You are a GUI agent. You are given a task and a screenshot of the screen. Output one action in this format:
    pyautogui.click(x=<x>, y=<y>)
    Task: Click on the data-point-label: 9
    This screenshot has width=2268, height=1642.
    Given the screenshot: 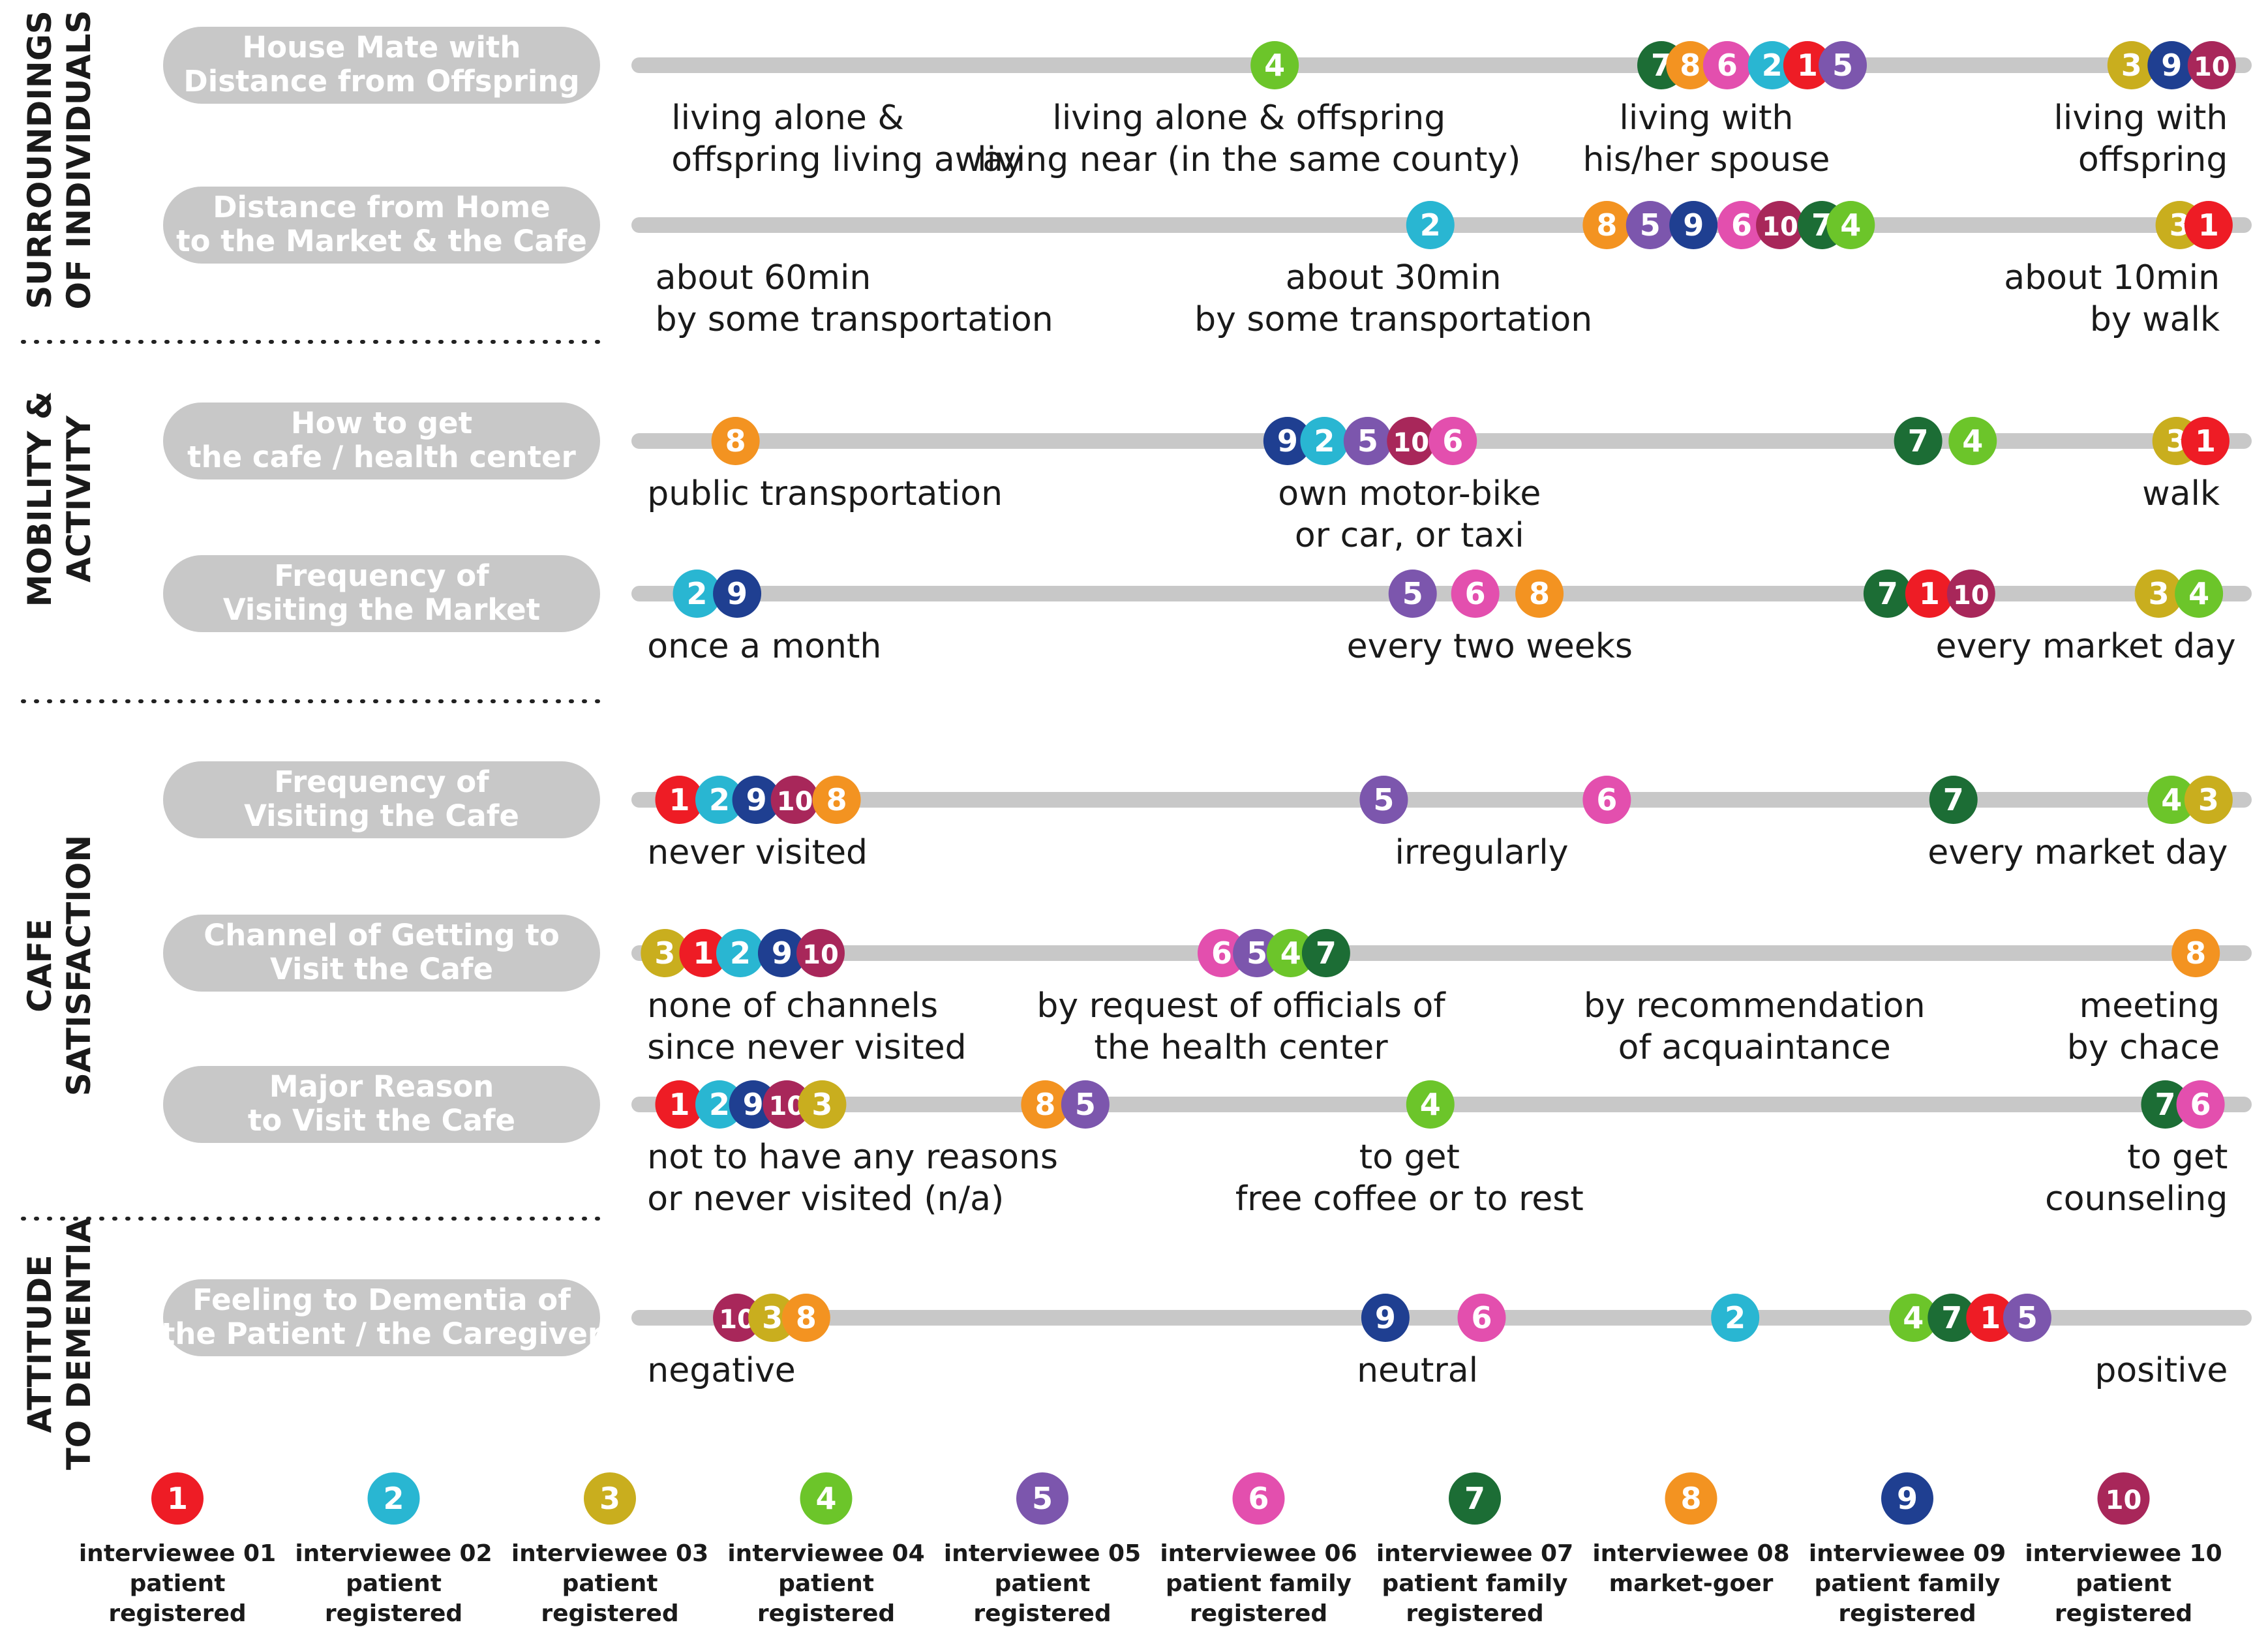 What is the action you would take?
    pyautogui.click(x=2171, y=65)
    